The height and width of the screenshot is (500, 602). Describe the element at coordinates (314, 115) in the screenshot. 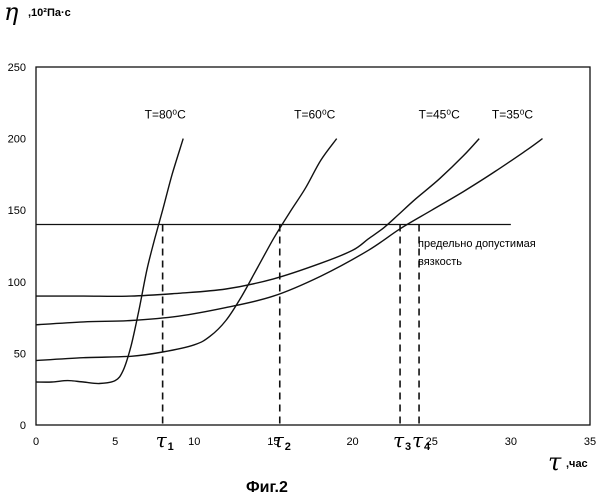

I see `series-label-2: T=60⁰C` at that location.